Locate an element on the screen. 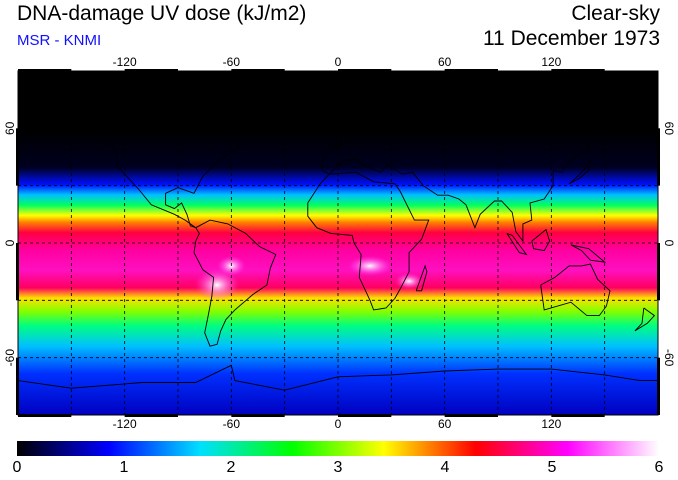 This screenshot has height=480, width=678. colorbar-label: 1 is located at coordinates (124, 467).